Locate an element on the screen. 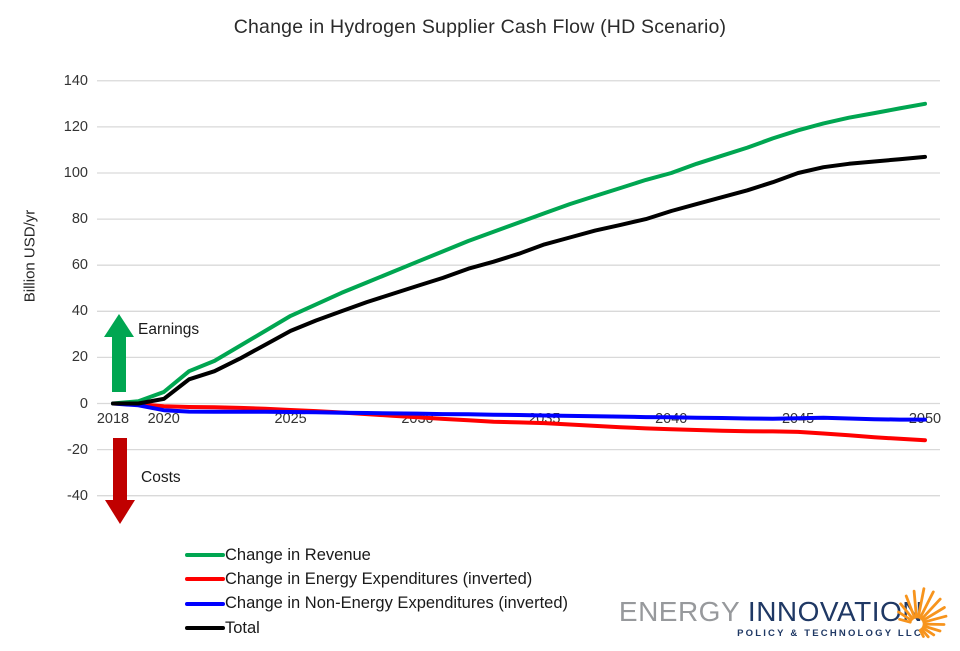  x-tick-label: 2030 is located at coordinates (417, 419).